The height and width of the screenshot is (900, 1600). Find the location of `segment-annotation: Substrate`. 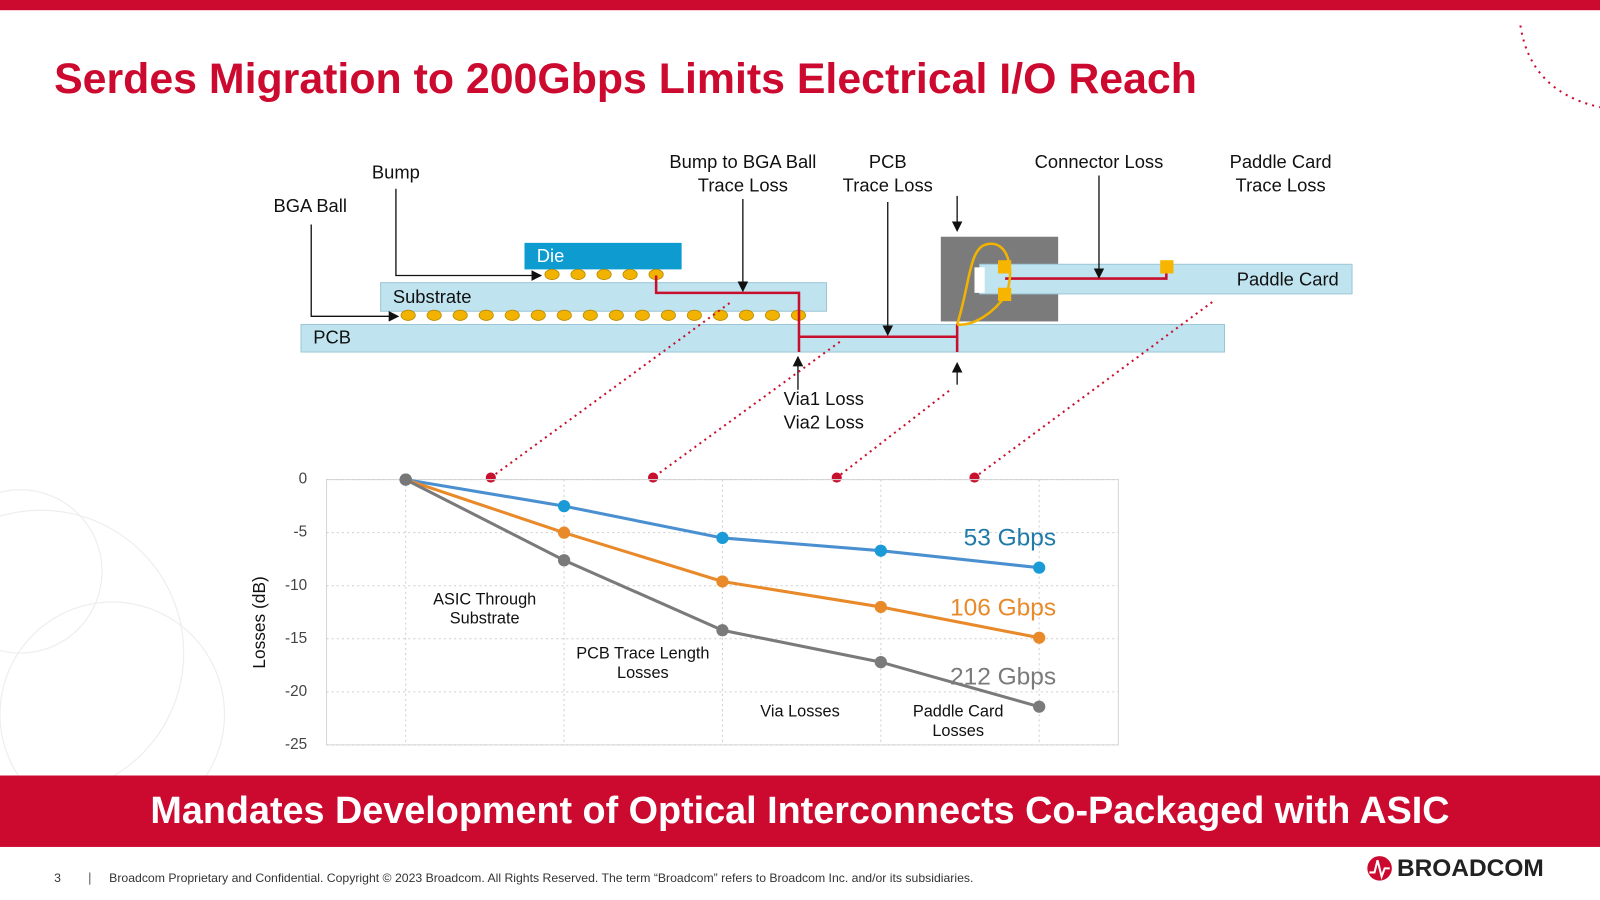

segment-annotation: Substrate is located at coordinates (485, 619).